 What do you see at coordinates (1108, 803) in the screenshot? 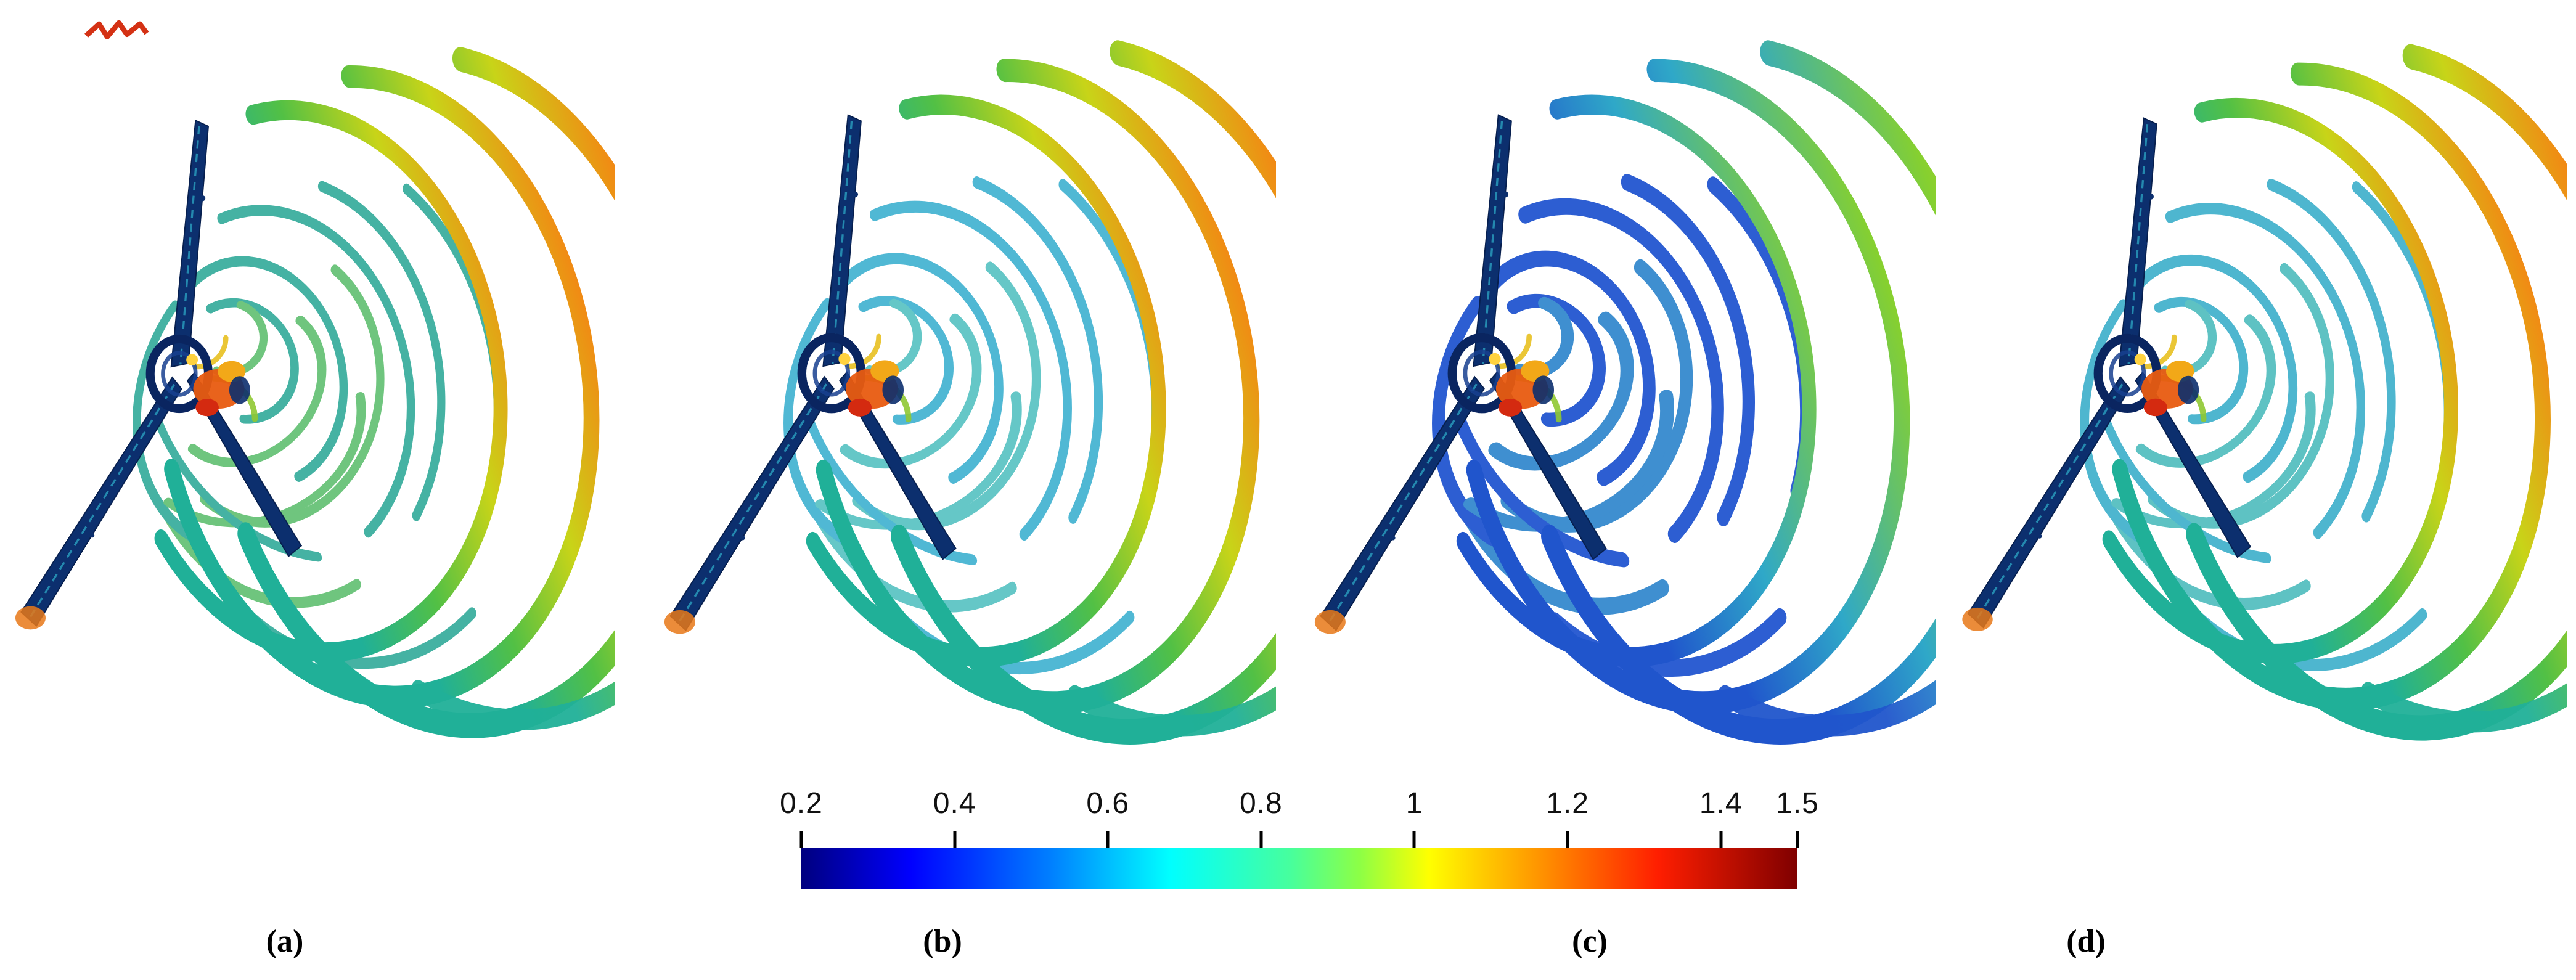
I see `colorbar-tick-label: 0.6` at bounding box center [1108, 803].